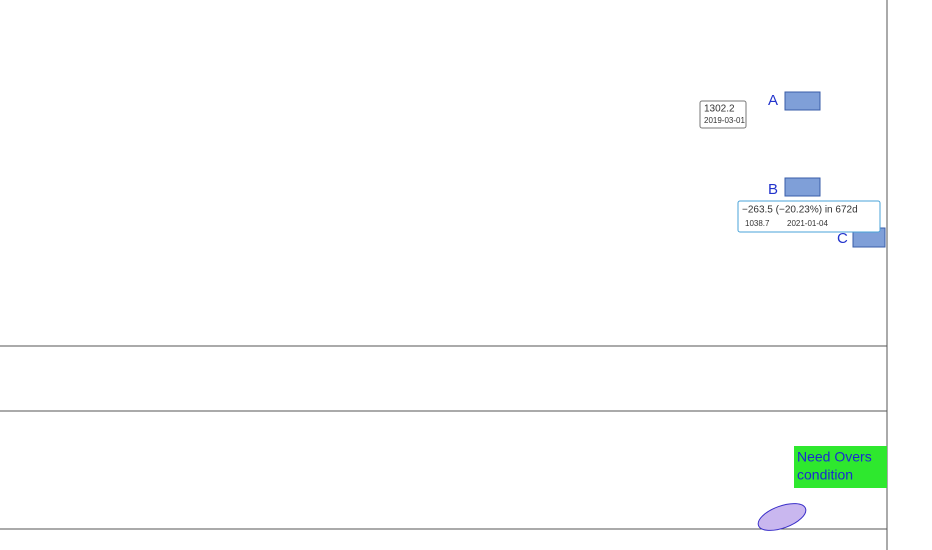 This screenshot has width=932, height=550. What do you see at coordinates (719, 109) in the screenshot?
I see `callout-price: 1302.2` at bounding box center [719, 109].